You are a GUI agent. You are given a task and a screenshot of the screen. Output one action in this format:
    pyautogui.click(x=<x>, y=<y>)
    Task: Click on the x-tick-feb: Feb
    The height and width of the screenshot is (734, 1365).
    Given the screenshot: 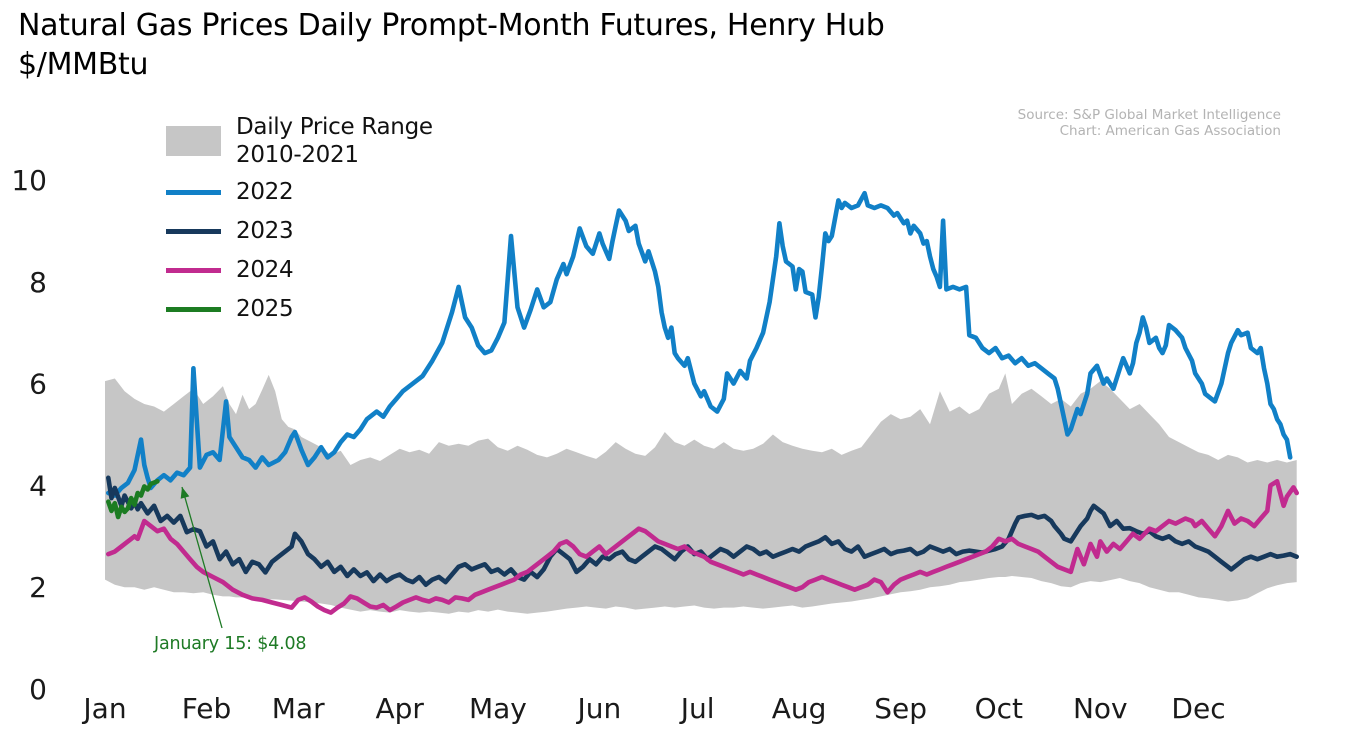 What is the action you would take?
    pyautogui.click(x=207, y=708)
    